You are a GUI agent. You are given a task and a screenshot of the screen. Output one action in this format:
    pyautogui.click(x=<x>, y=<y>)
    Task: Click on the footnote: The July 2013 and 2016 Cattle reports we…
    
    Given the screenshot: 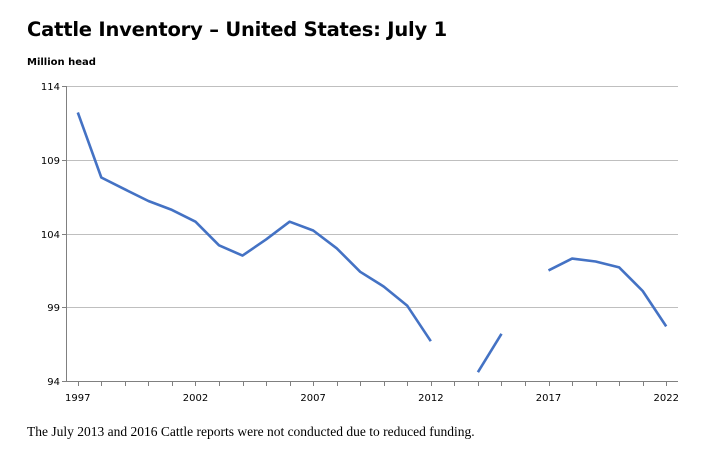 What is the action you would take?
    pyautogui.click(x=251, y=431)
    